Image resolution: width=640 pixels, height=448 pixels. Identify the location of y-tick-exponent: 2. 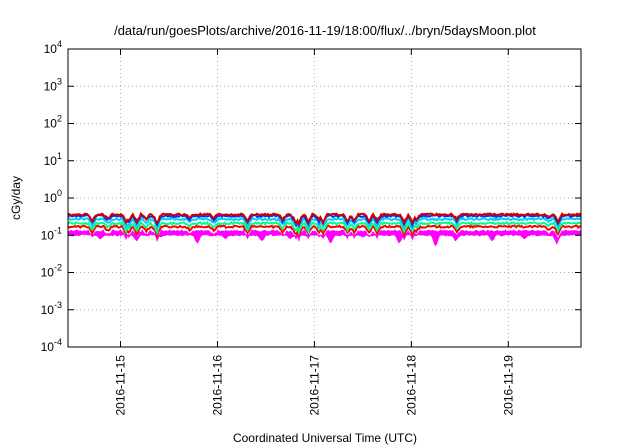
(59, 119).